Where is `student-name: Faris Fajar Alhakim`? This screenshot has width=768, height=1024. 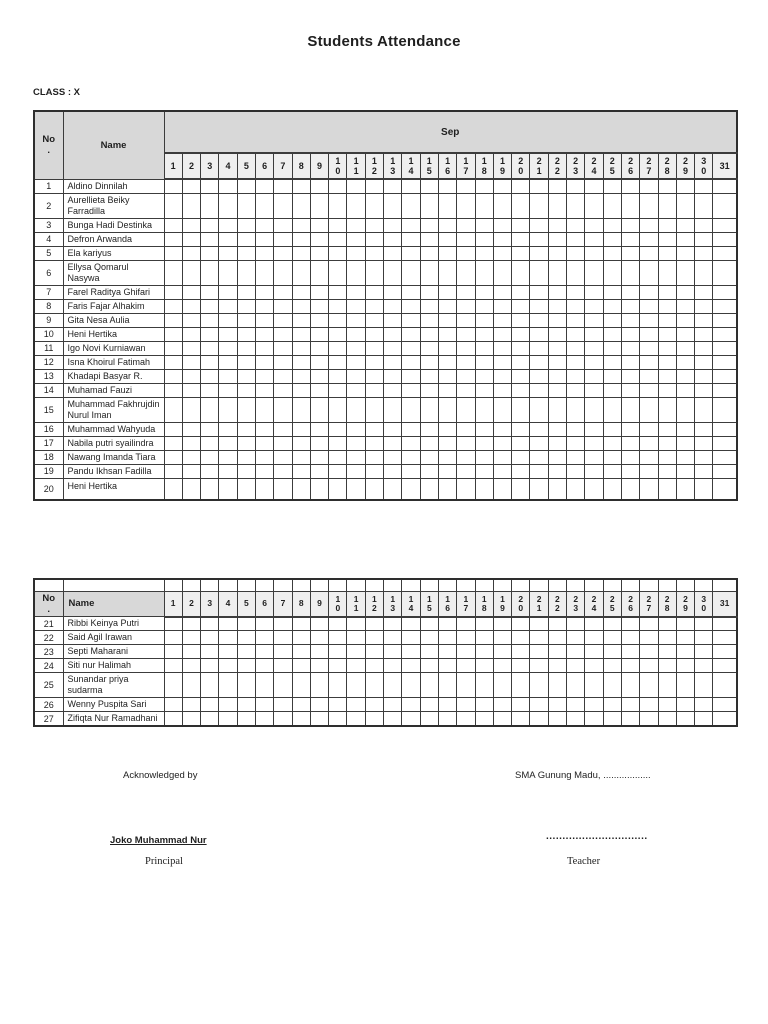
student-name: Faris Fajar Alhakim is located at coordinates (113, 306).